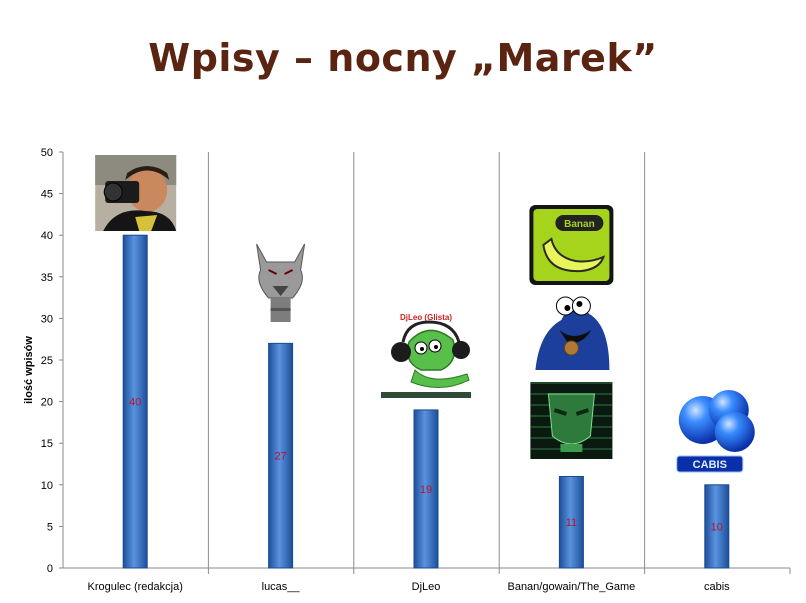 The image size is (806, 603). I want to click on data-label: 11, so click(571, 523).